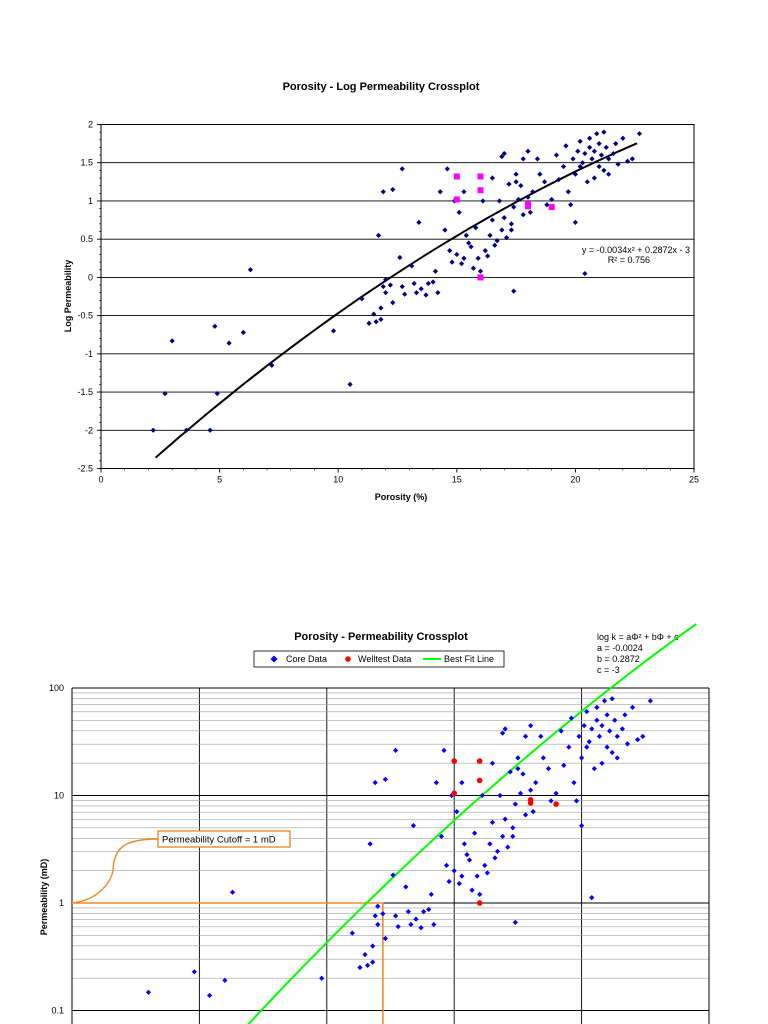 This screenshot has width=768, height=1024. What do you see at coordinates (85, 297) in the screenshot?
I see `chart1-y-tick-labels: 2 1.5 1 0.5 0 -0.5 -1 -1.5 -2 -2.5` at bounding box center [85, 297].